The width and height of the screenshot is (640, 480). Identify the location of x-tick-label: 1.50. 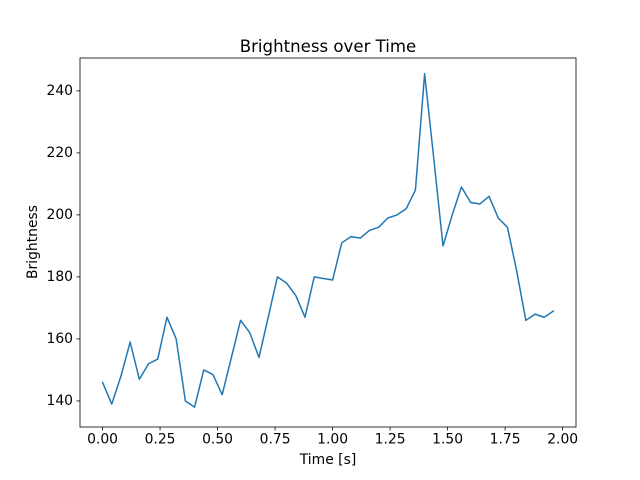
(447, 440).